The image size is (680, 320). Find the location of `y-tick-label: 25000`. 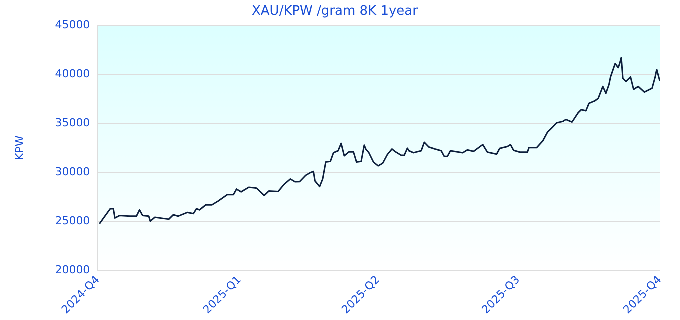

y-tick-label: 25000 is located at coordinates (72, 221).